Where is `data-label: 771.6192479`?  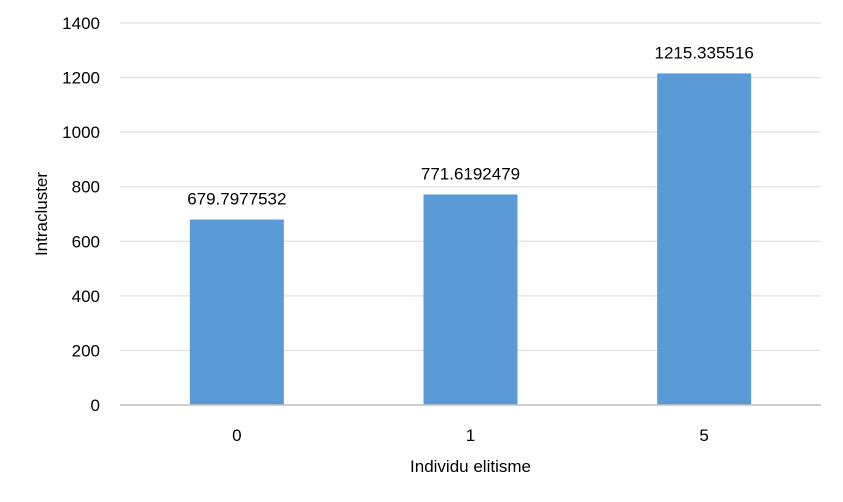 data-label: 771.6192479 is located at coordinates (470, 173).